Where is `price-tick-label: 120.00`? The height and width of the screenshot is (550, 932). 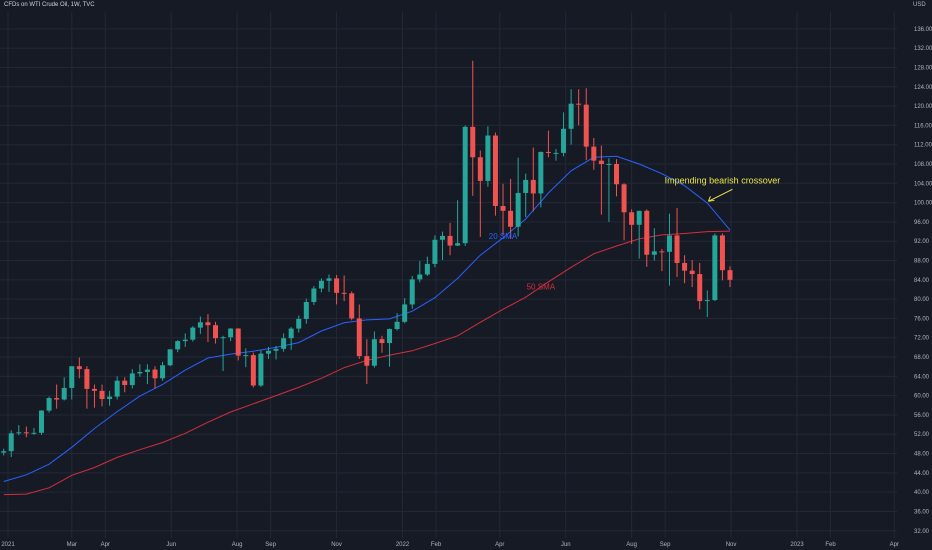
price-tick-label: 120.00 is located at coordinates (923, 107).